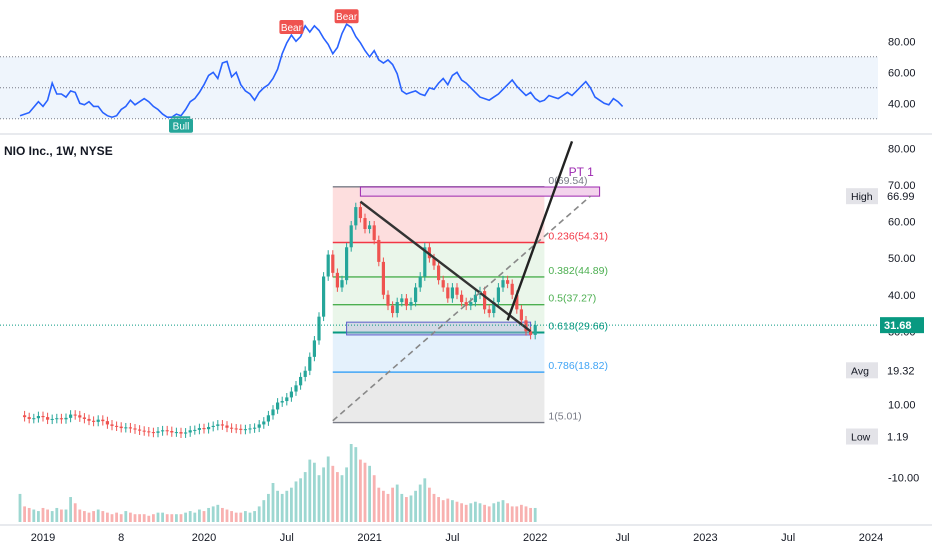 The height and width of the screenshot is (555, 932). Describe the element at coordinates (623, 538) in the screenshot. I see `x-axis-tick: Jul` at that location.